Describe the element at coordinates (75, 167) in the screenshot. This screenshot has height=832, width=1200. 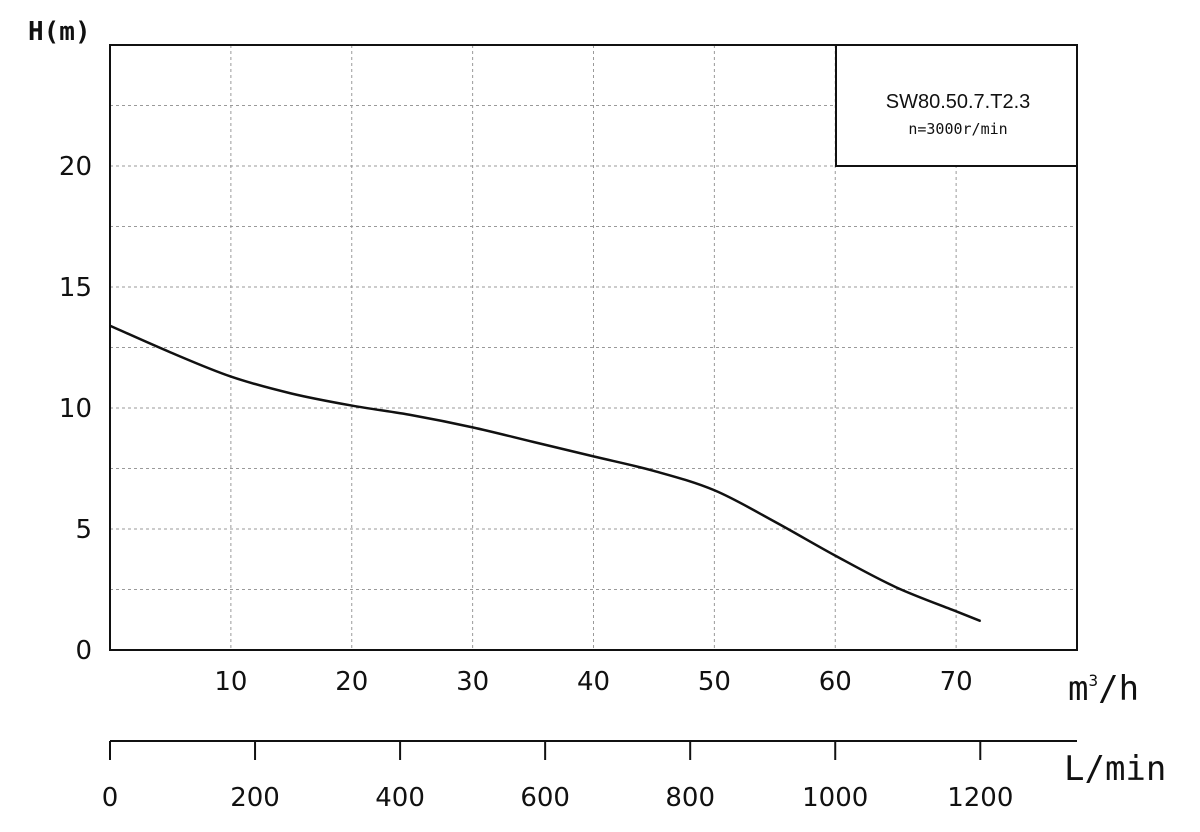
I see `y-tick-label-20: 20` at that location.